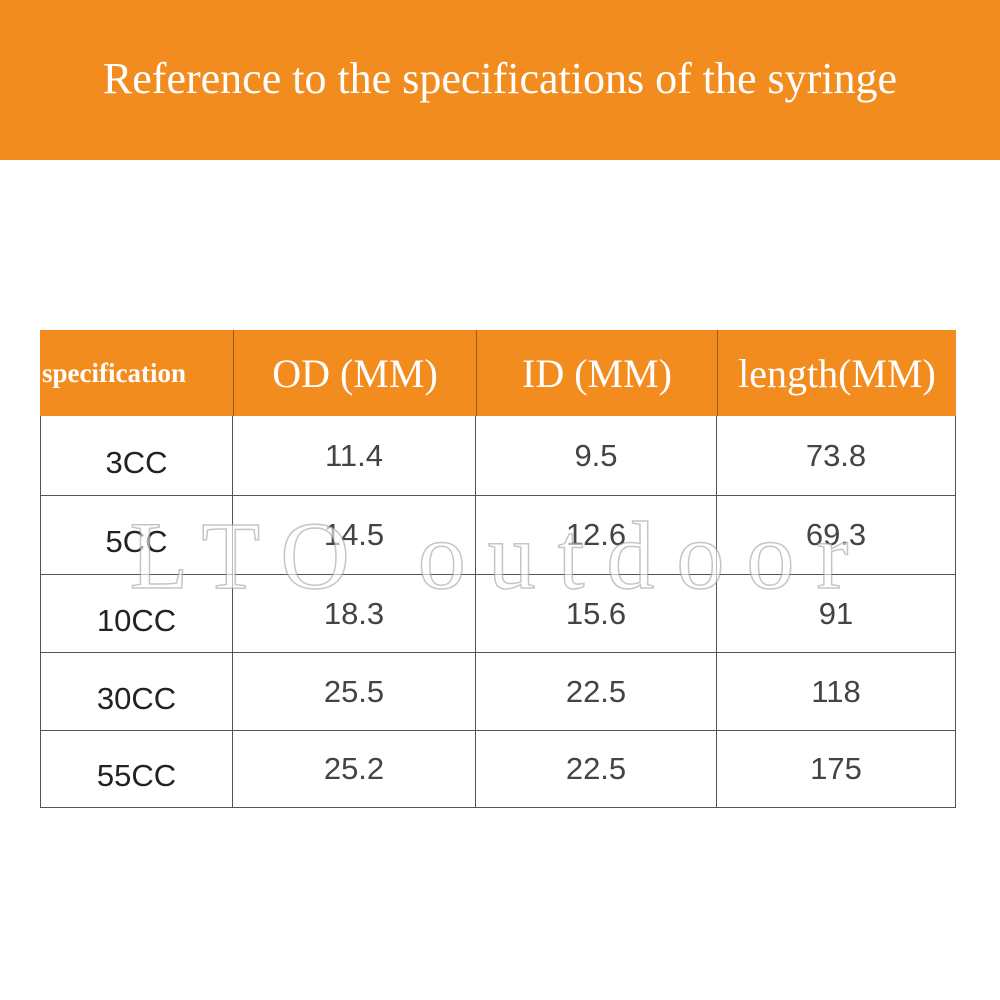  I want to click on table-row: 3CC 11.4 9.5 73.8, so click(498, 456).